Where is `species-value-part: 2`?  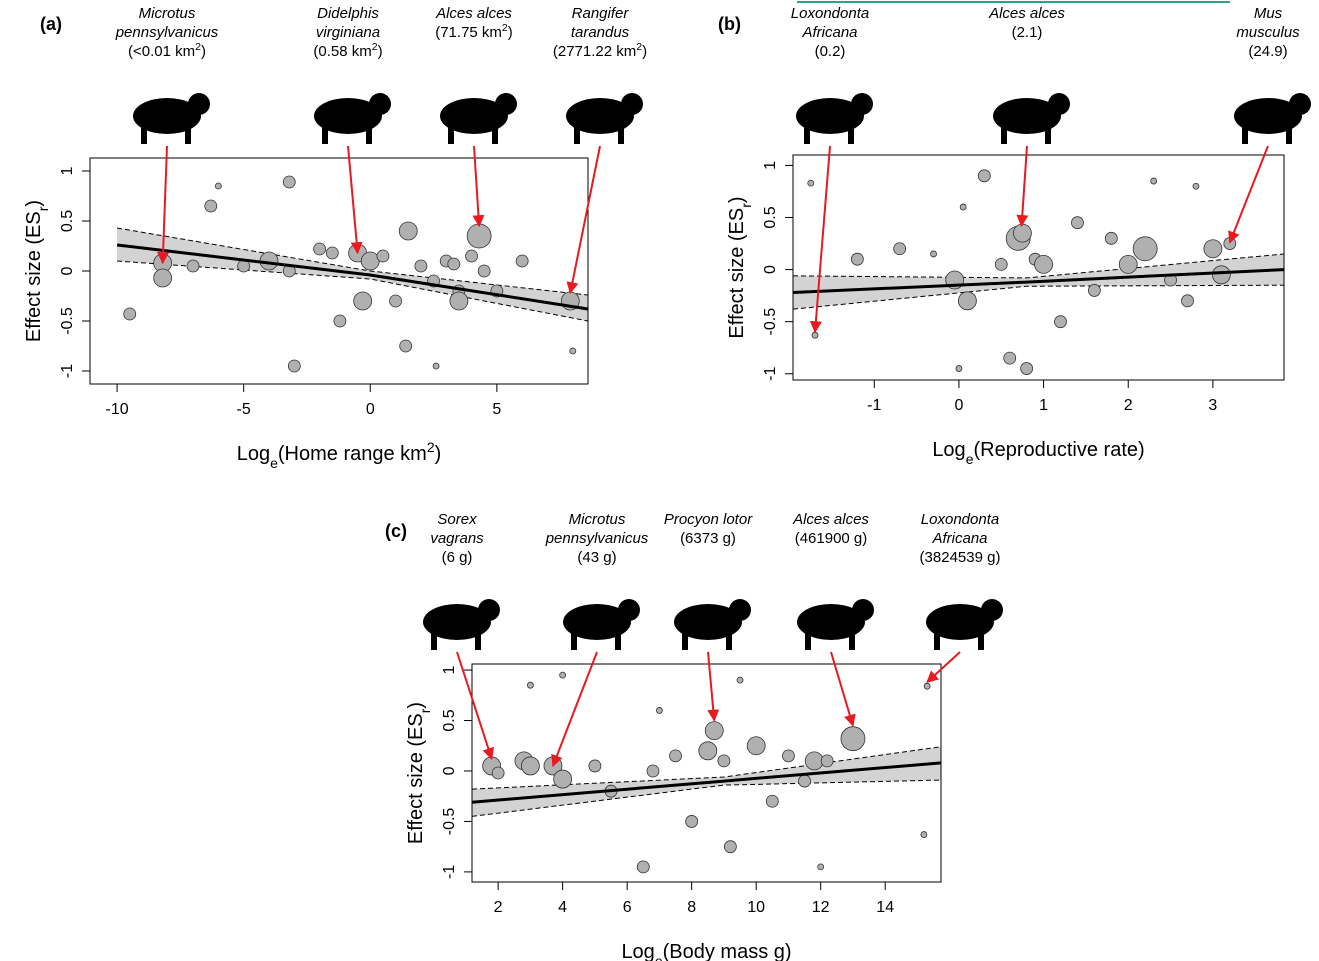
species-value-part: 2 is located at coordinates (375, 47).